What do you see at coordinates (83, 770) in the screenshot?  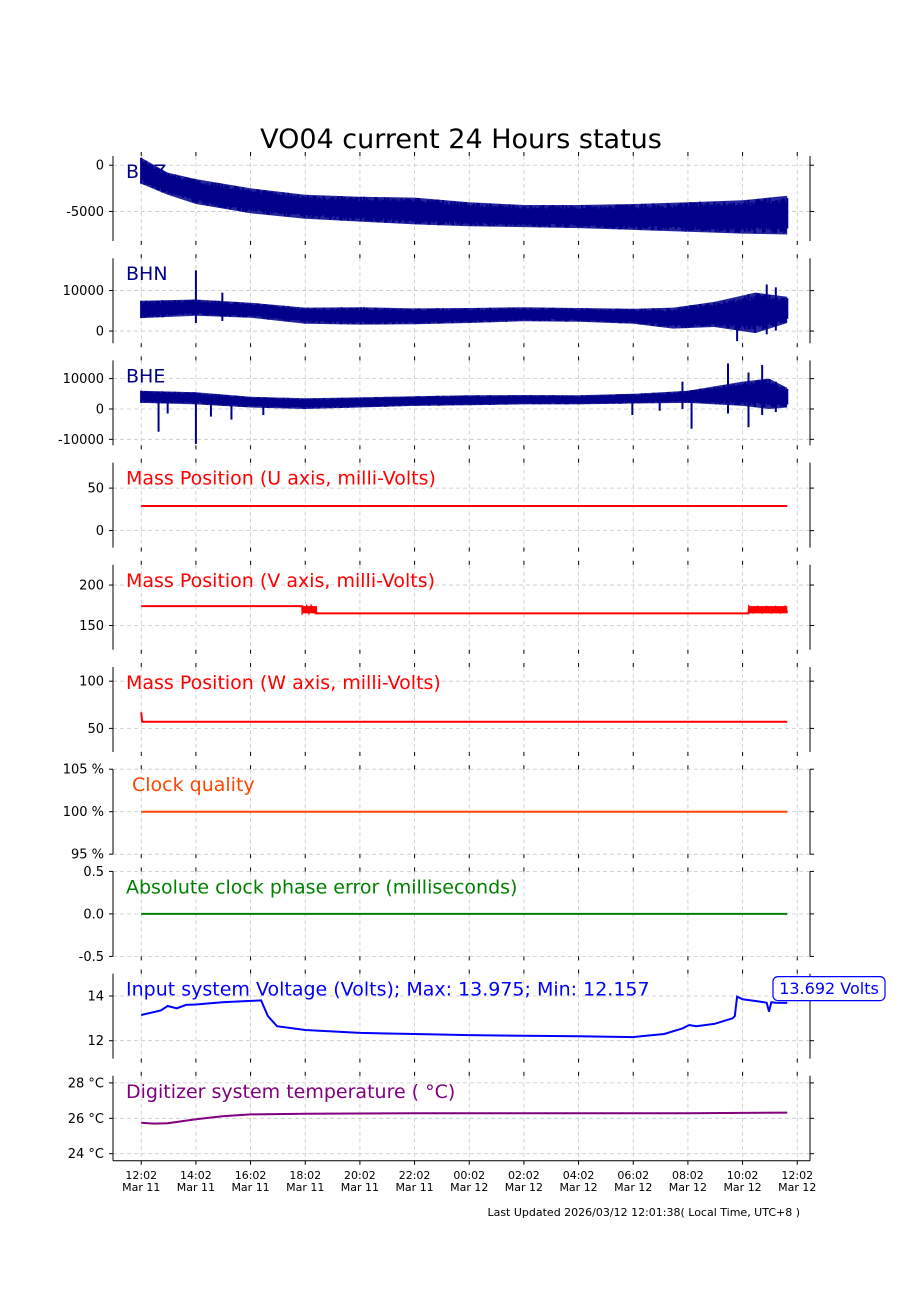 I see `ytick-label-clock-0: 105 %` at bounding box center [83, 770].